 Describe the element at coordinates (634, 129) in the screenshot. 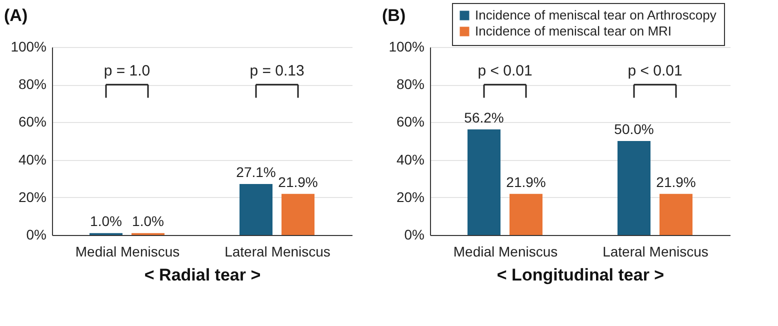

I see `data-label: 50.0%` at that location.